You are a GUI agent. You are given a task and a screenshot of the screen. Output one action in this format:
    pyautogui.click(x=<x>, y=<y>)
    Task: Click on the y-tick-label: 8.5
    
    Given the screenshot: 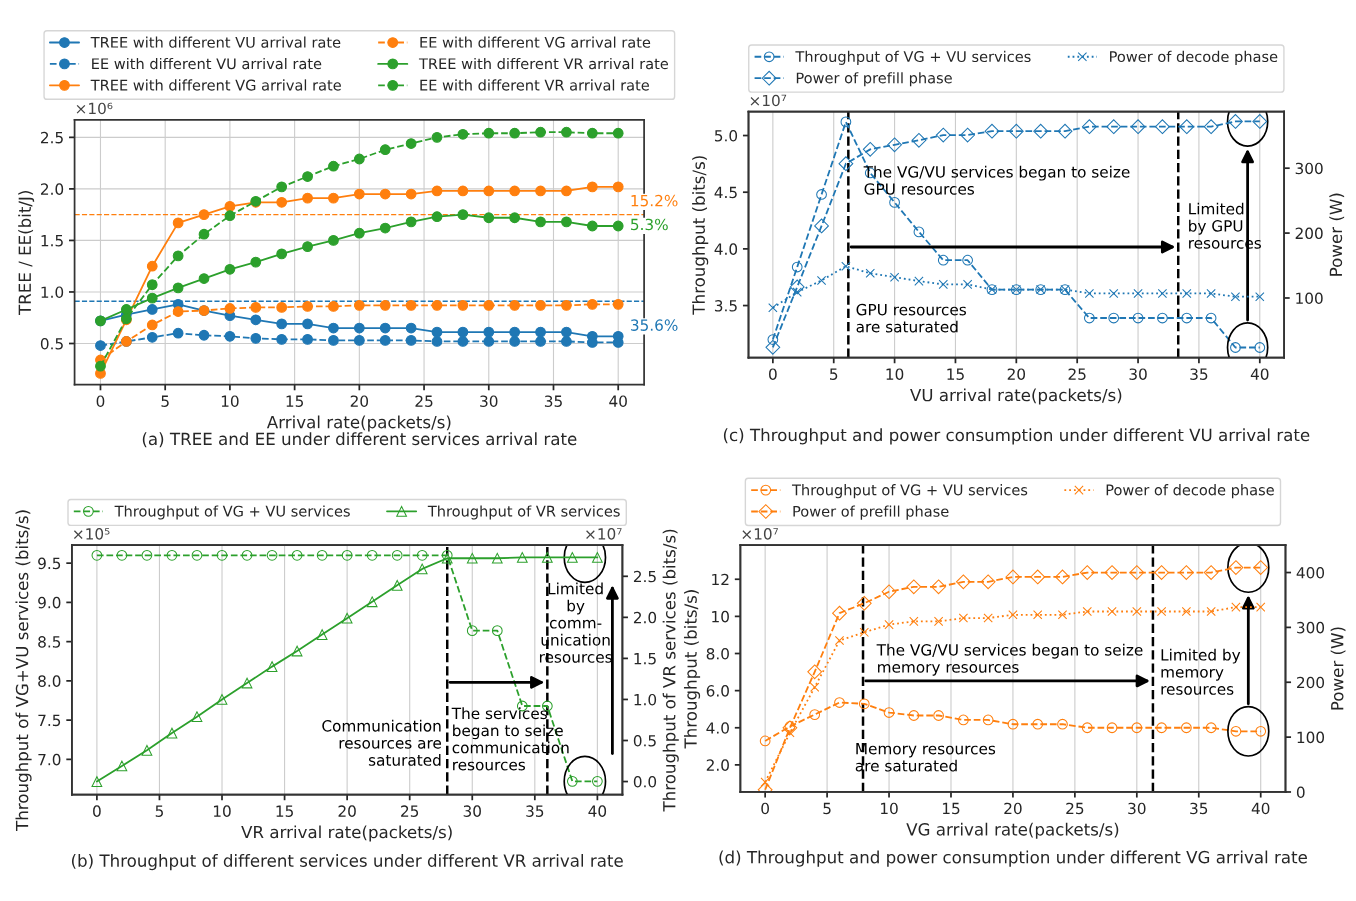 What is the action you would take?
    pyautogui.click(x=49, y=642)
    